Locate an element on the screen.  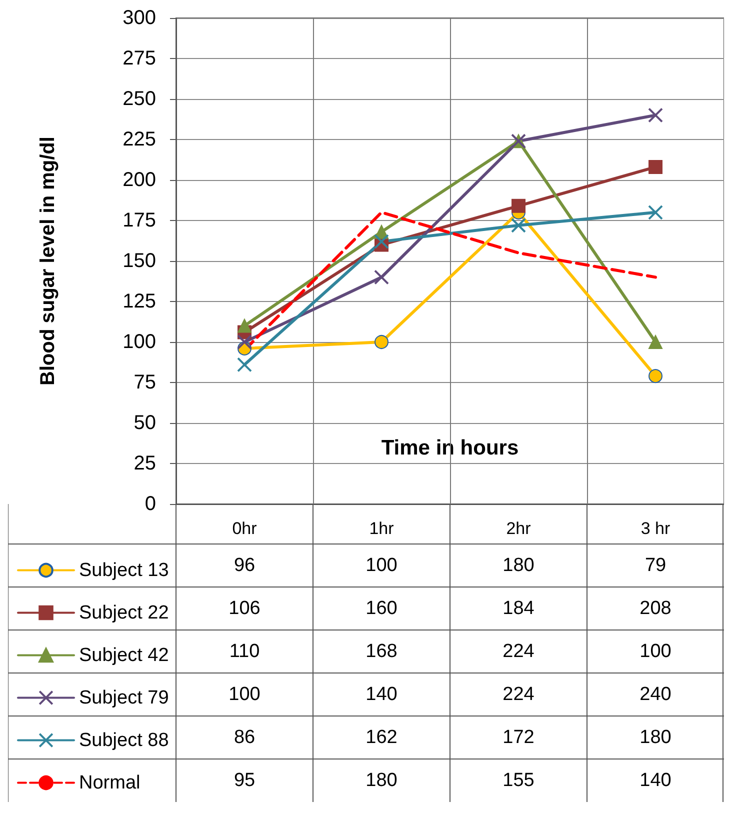
data-label: 79 is located at coordinates (655, 565).